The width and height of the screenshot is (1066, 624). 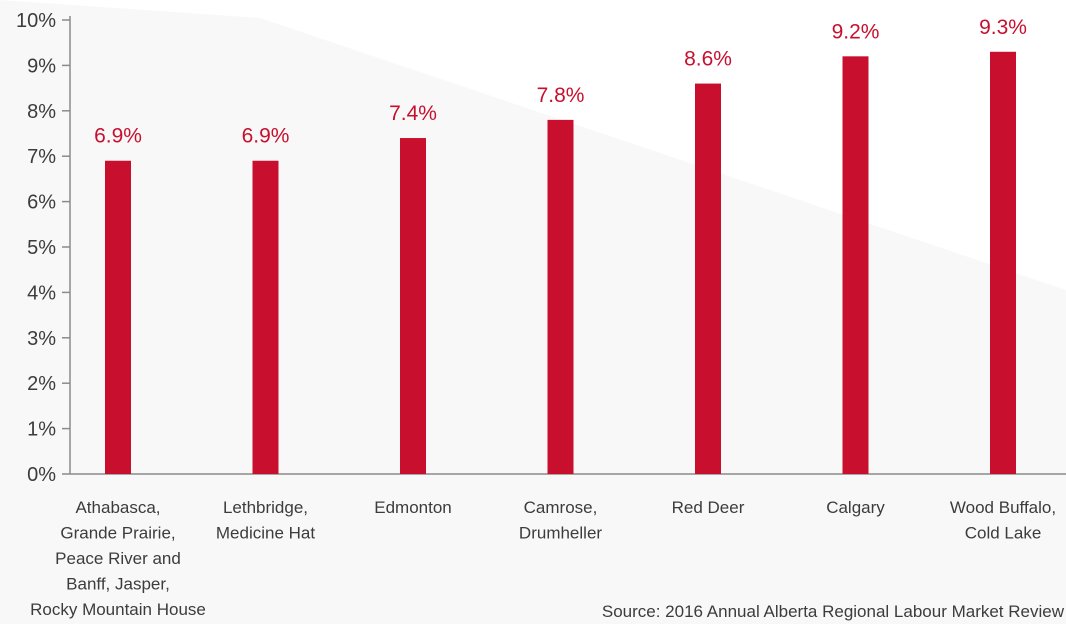 What do you see at coordinates (41, 112) in the screenshot?
I see `y-tick-label: 8%` at bounding box center [41, 112].